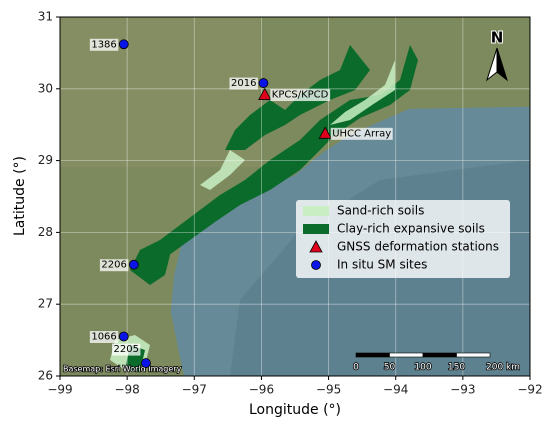 The width and height of the screenshot is (550, 431). What do you see at coordinates (150, 262) in the screenshot?
I see `clay-soil-area` at bounding box center [150, 262].